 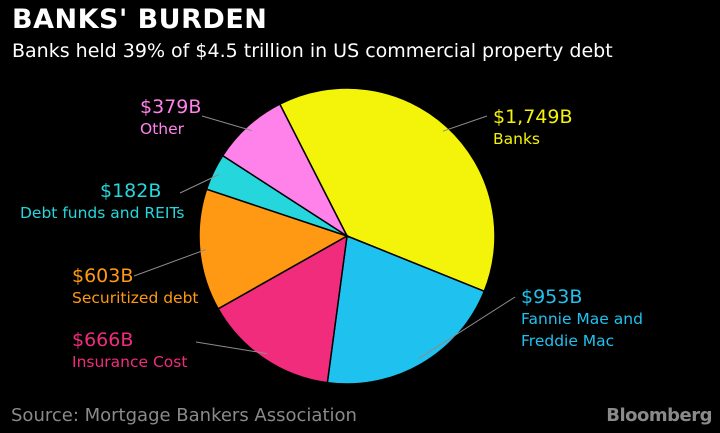 I want to click on name-label-other: Other, so click(x=162, y=129).